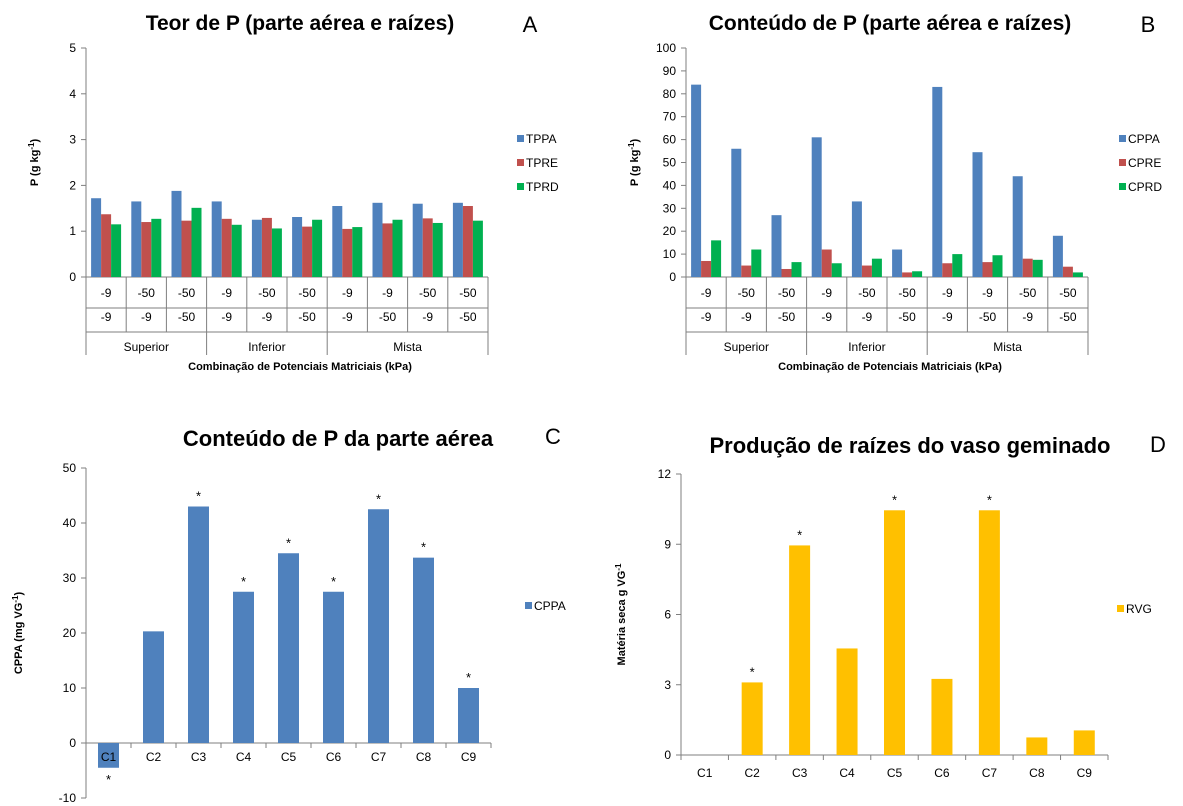  I want to click on legend-swatch-tpre, so click(520, 162).